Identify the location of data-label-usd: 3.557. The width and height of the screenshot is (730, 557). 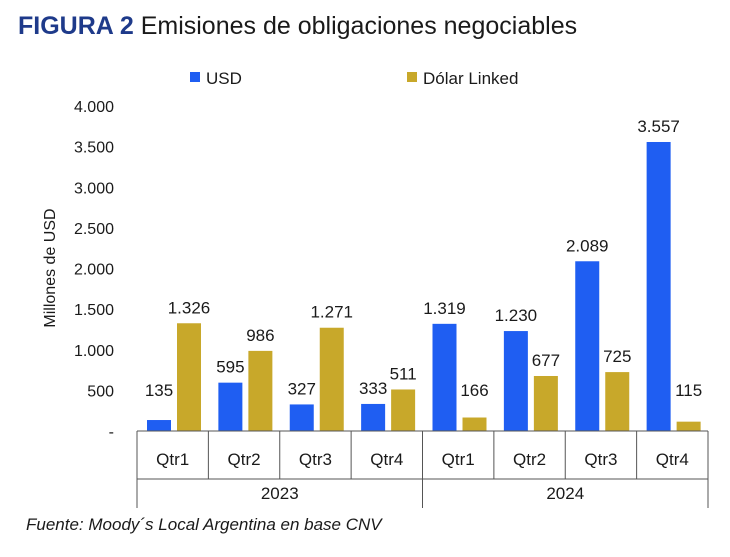
(658, 126).